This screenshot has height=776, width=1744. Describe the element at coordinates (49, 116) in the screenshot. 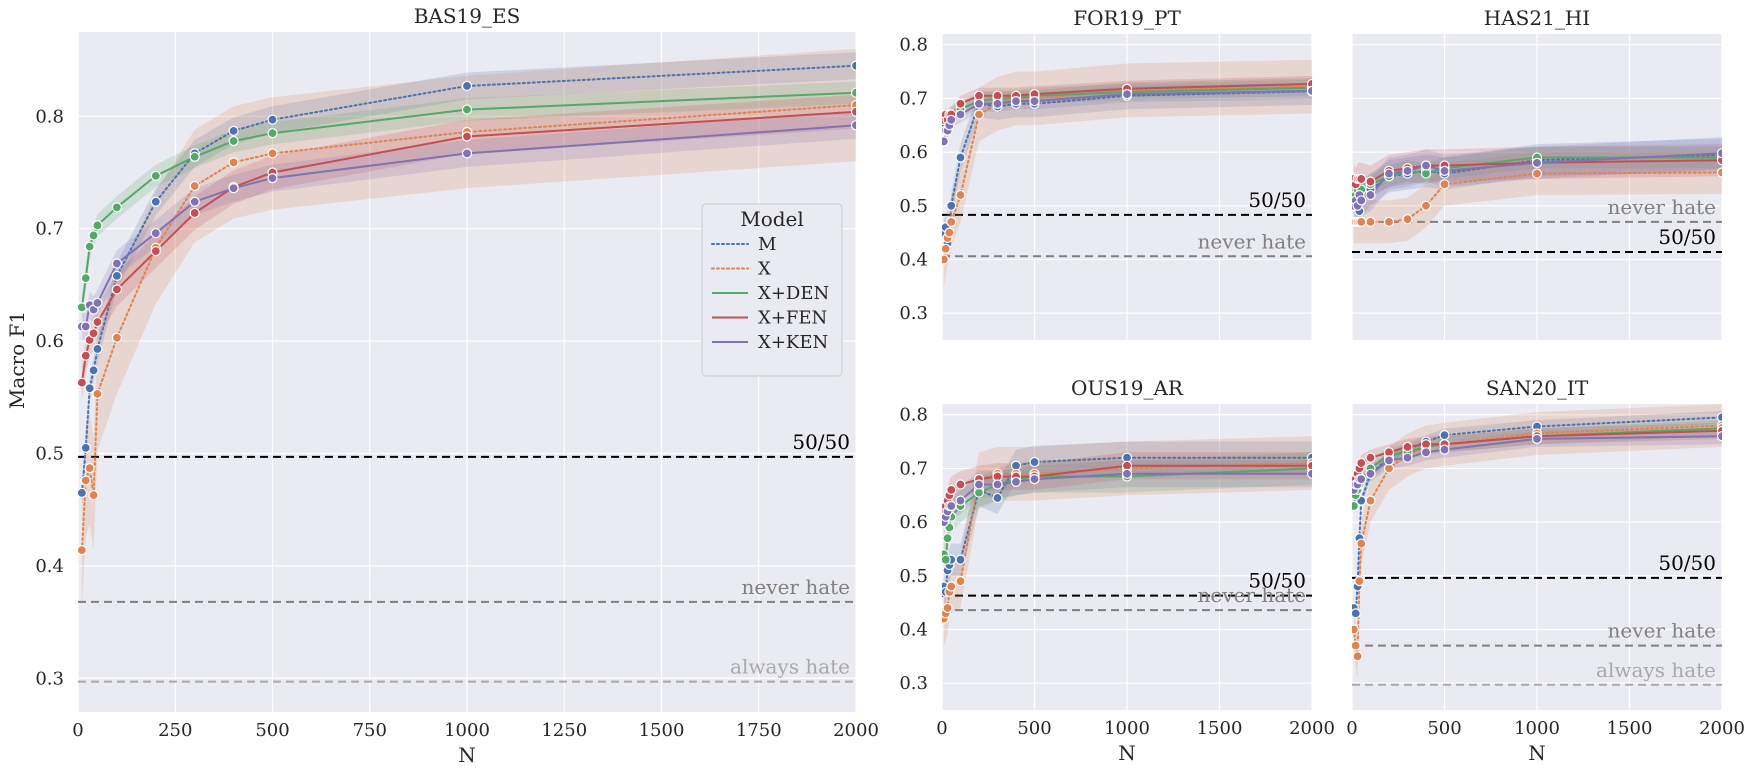

I see `y-tick-label: 0.8` at that location.